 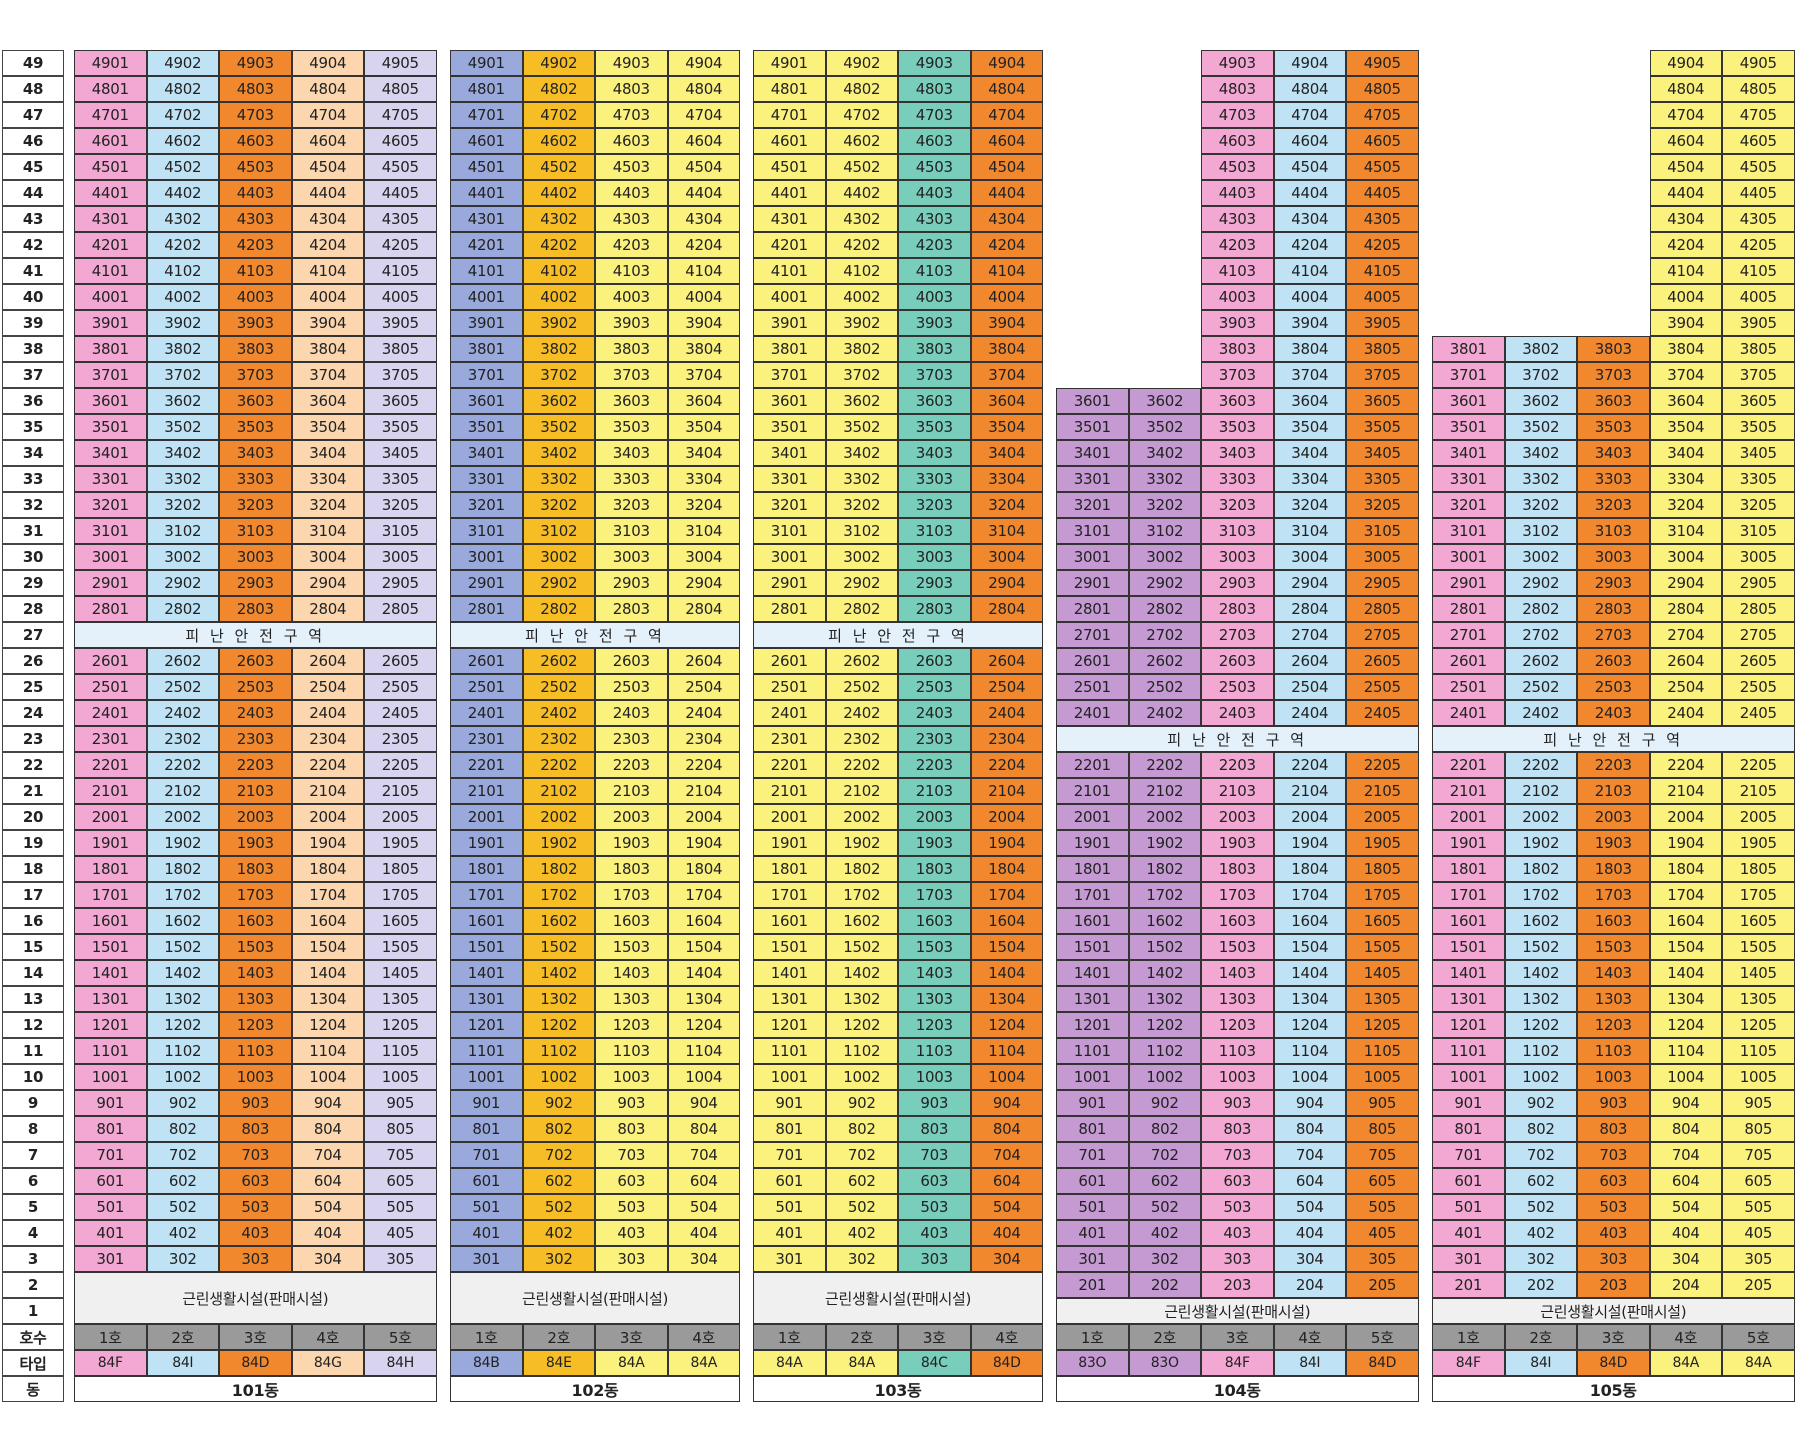 What do you see at coordinates (1382, 1259) in the screenshot?
I see `unit-cell: 305` at bounding box center [1382, 1259].